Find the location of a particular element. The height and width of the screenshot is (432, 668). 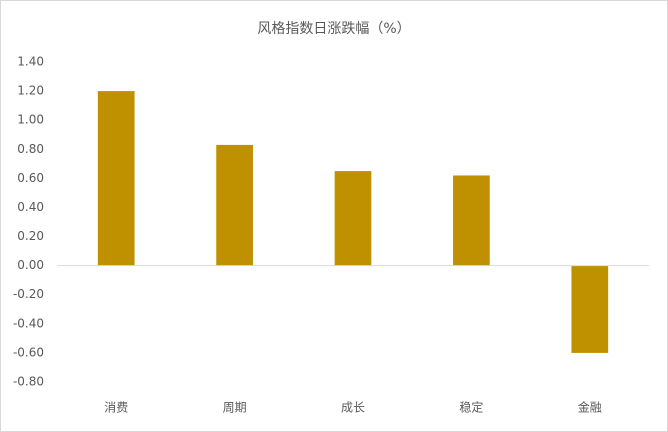

y-tick-label: 0.60 is located at coordinates (30, 178).